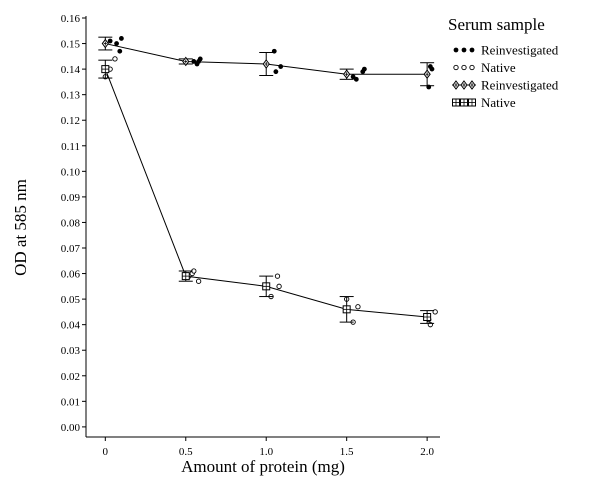 The width and height of the screenshot is (597, 483). What do you see at coordinates (71, 96) in the screenshot?
I see `y-tick-label: 0.13` at bounding box center [71, 96].